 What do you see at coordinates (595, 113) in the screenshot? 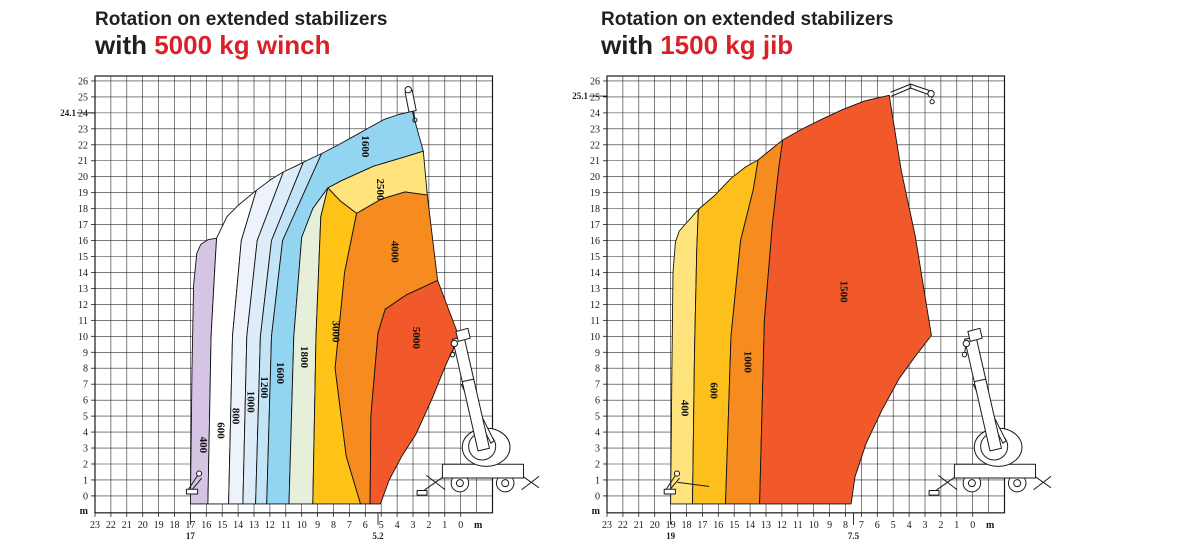
I see `y-tick-label: 24` at bounding box center [595, 113].